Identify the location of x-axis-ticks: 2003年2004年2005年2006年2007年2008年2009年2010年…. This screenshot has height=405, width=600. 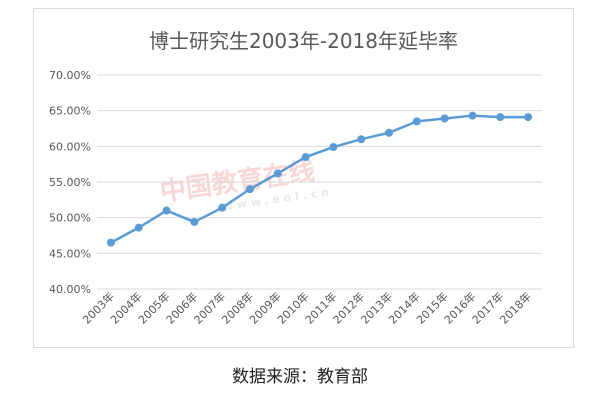
(307, 307).